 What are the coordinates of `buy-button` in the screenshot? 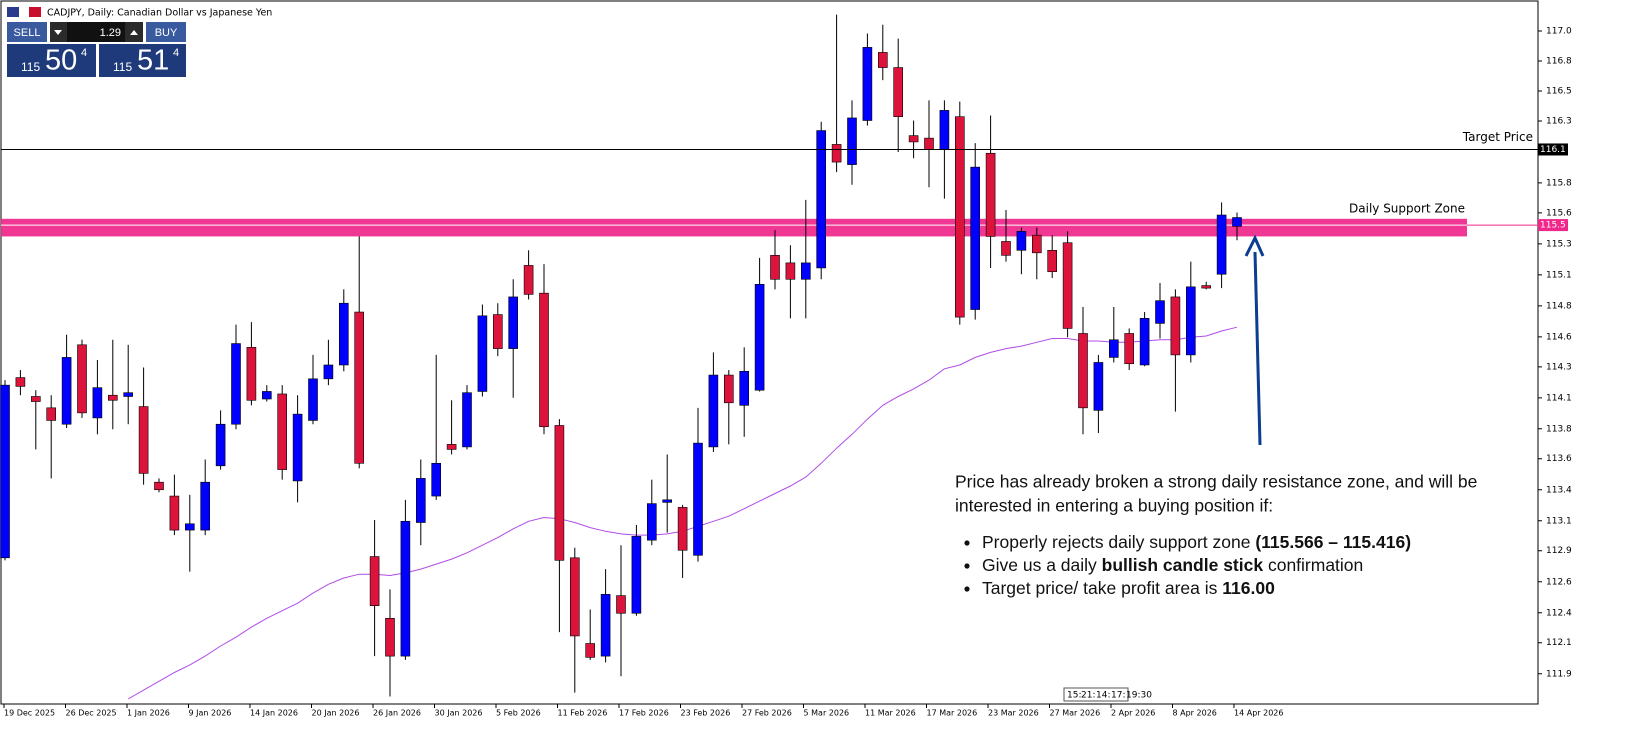 It's located at (166, 32).